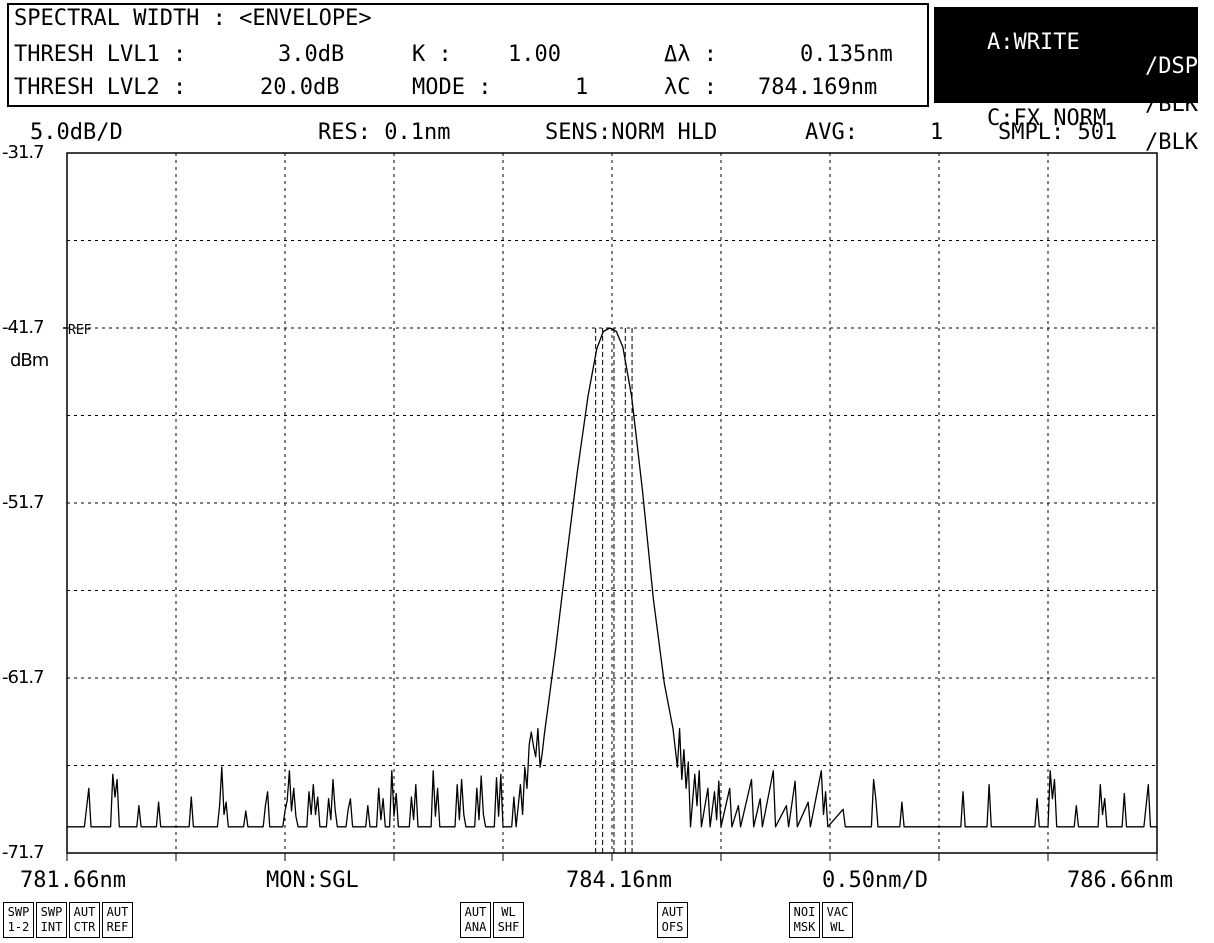 The image size is (1214, 943). I want to click on softkey-vacuum-wl: VAC WL, so click(837, 920).